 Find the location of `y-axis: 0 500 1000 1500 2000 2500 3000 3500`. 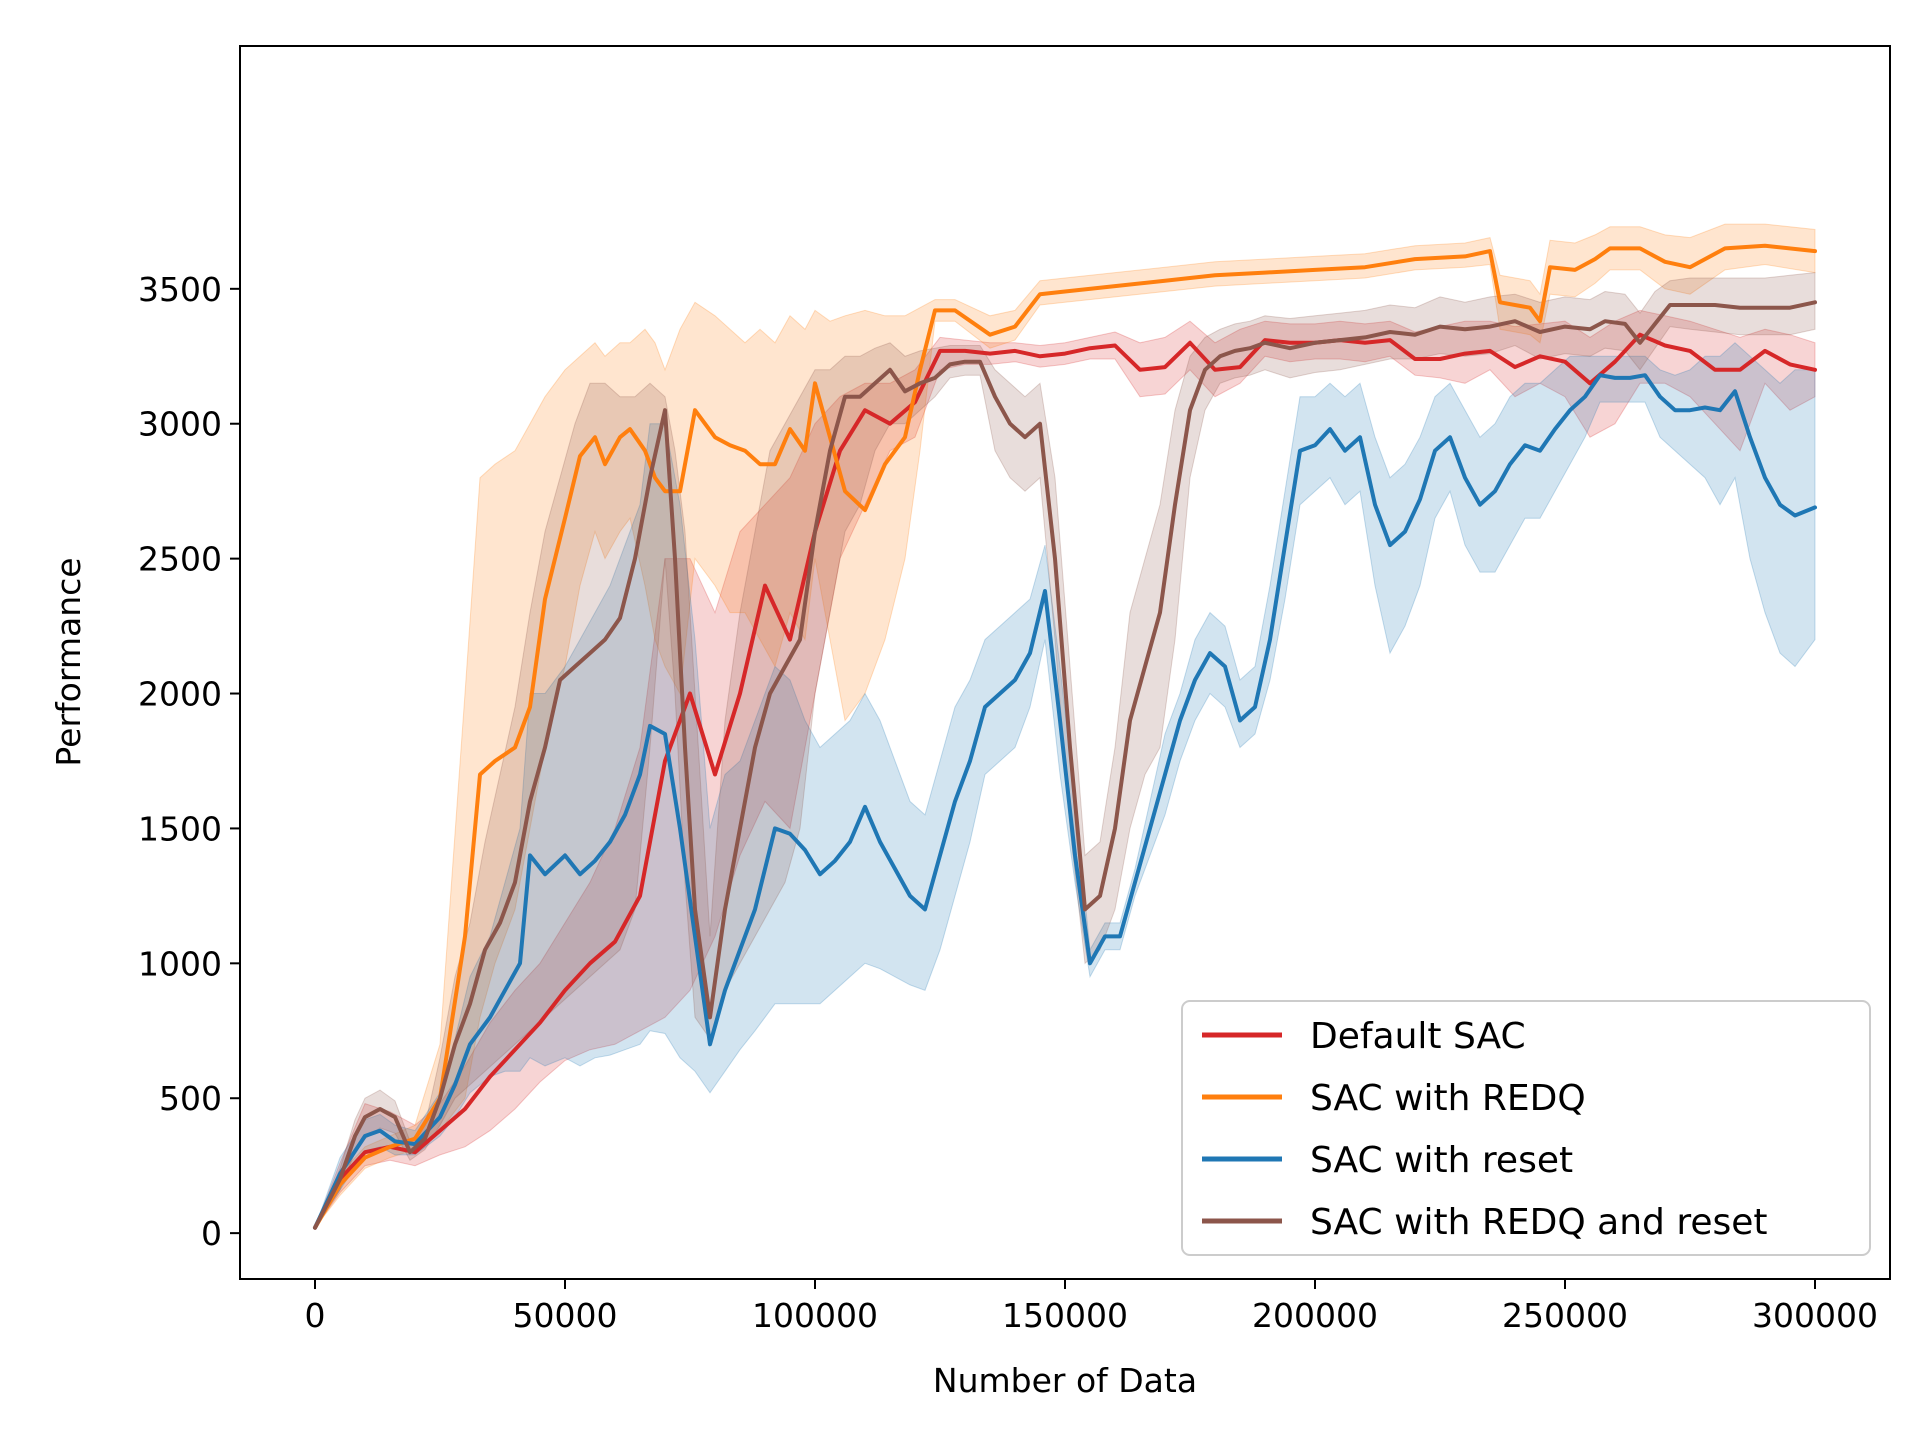

y-axis: 0 500 1000 1500 2000 2500 3000 3500 is located at coordinates (189, 761).